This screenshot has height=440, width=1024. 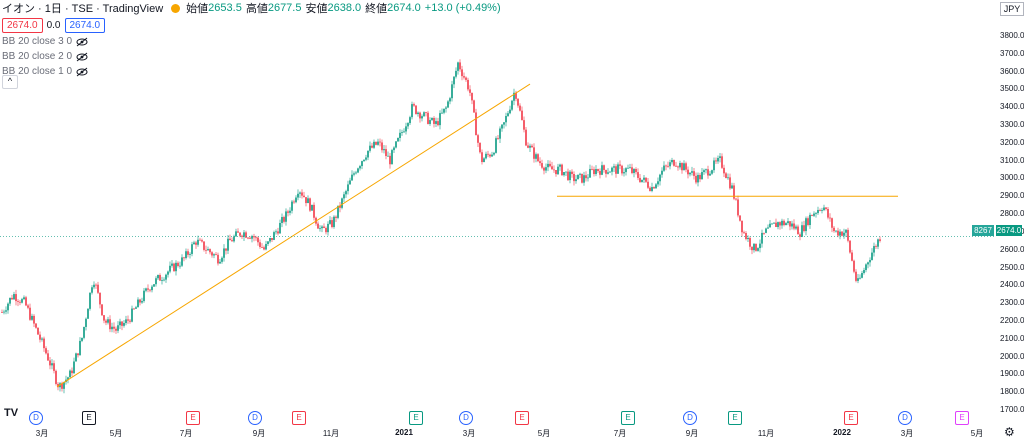 I want to click on x-tick-label: 5月, so click(x=116, y=433).